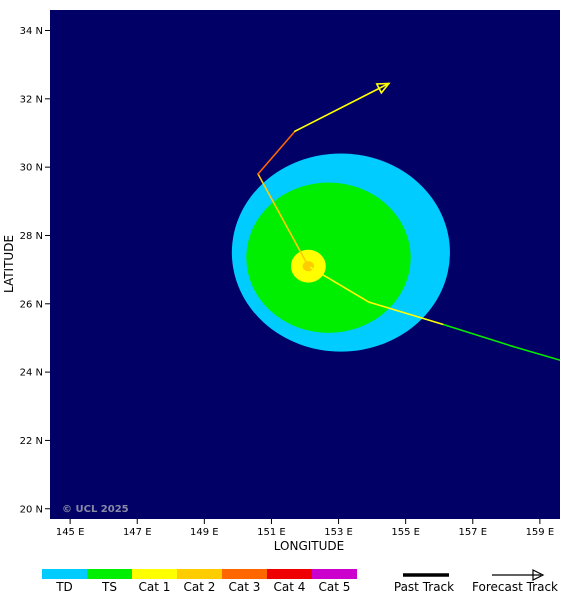 The width and height of the screenshot is (580, 602). Describe the element at coordinates (31, 168) in the screenshot. I see `latitude-tick-label: 30 N` at that location.